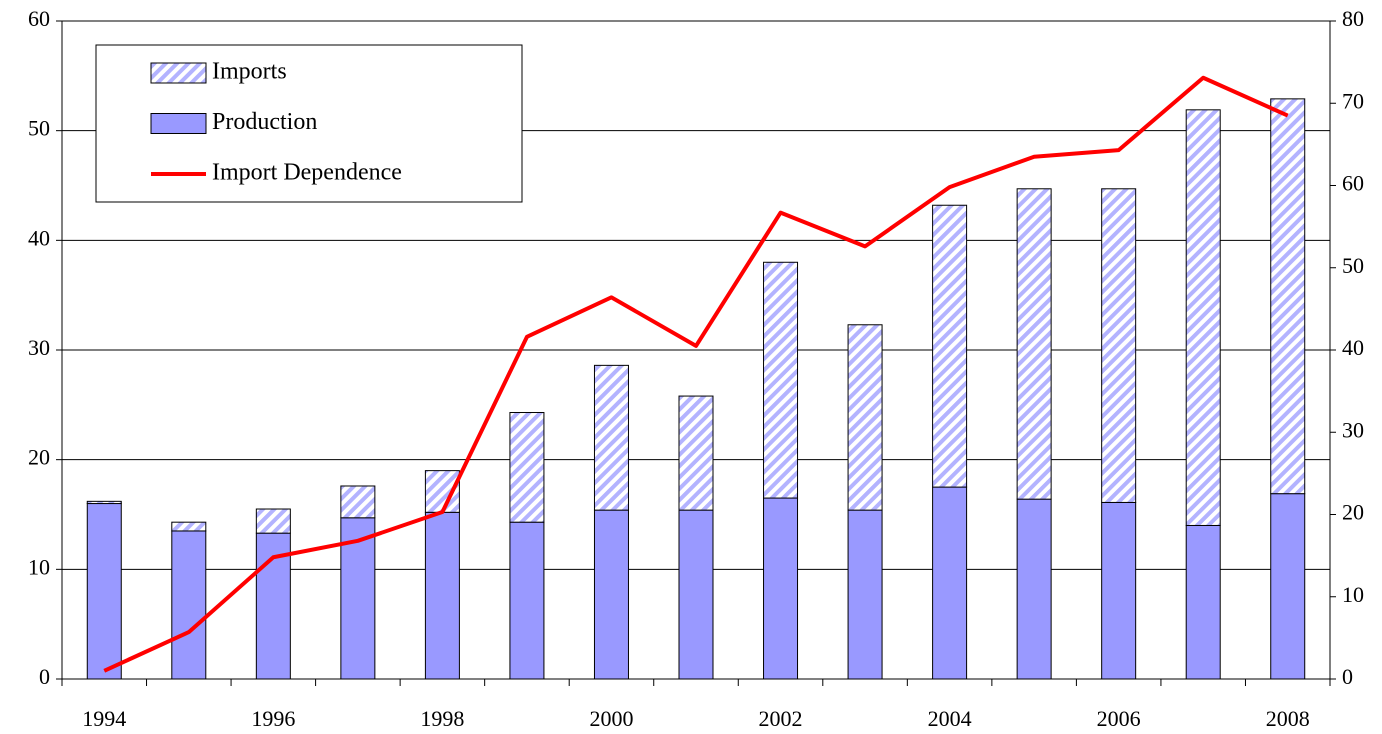 The height and width of the screenshot is (734, 1382). I want to click on y2-tick-label: 20, so click(1353, 512).